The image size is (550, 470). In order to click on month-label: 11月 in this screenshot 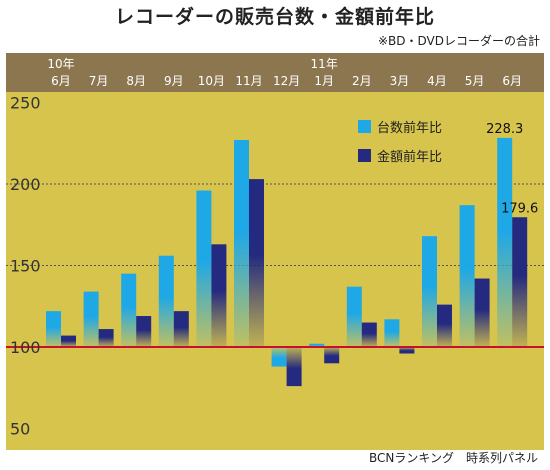, I will do `click(248, 81)`.